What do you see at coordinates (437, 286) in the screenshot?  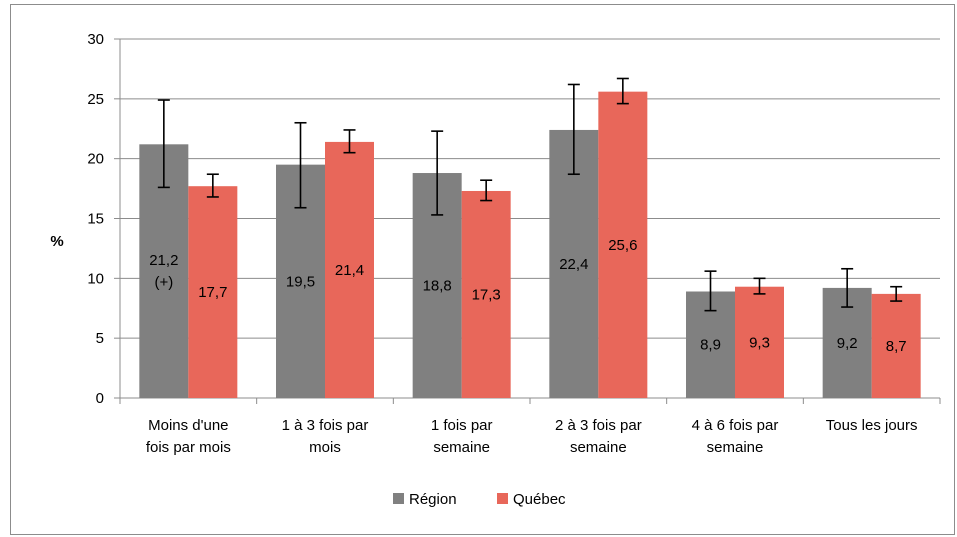 I see `data-label: 18,8` at bounding box center [437, 286].